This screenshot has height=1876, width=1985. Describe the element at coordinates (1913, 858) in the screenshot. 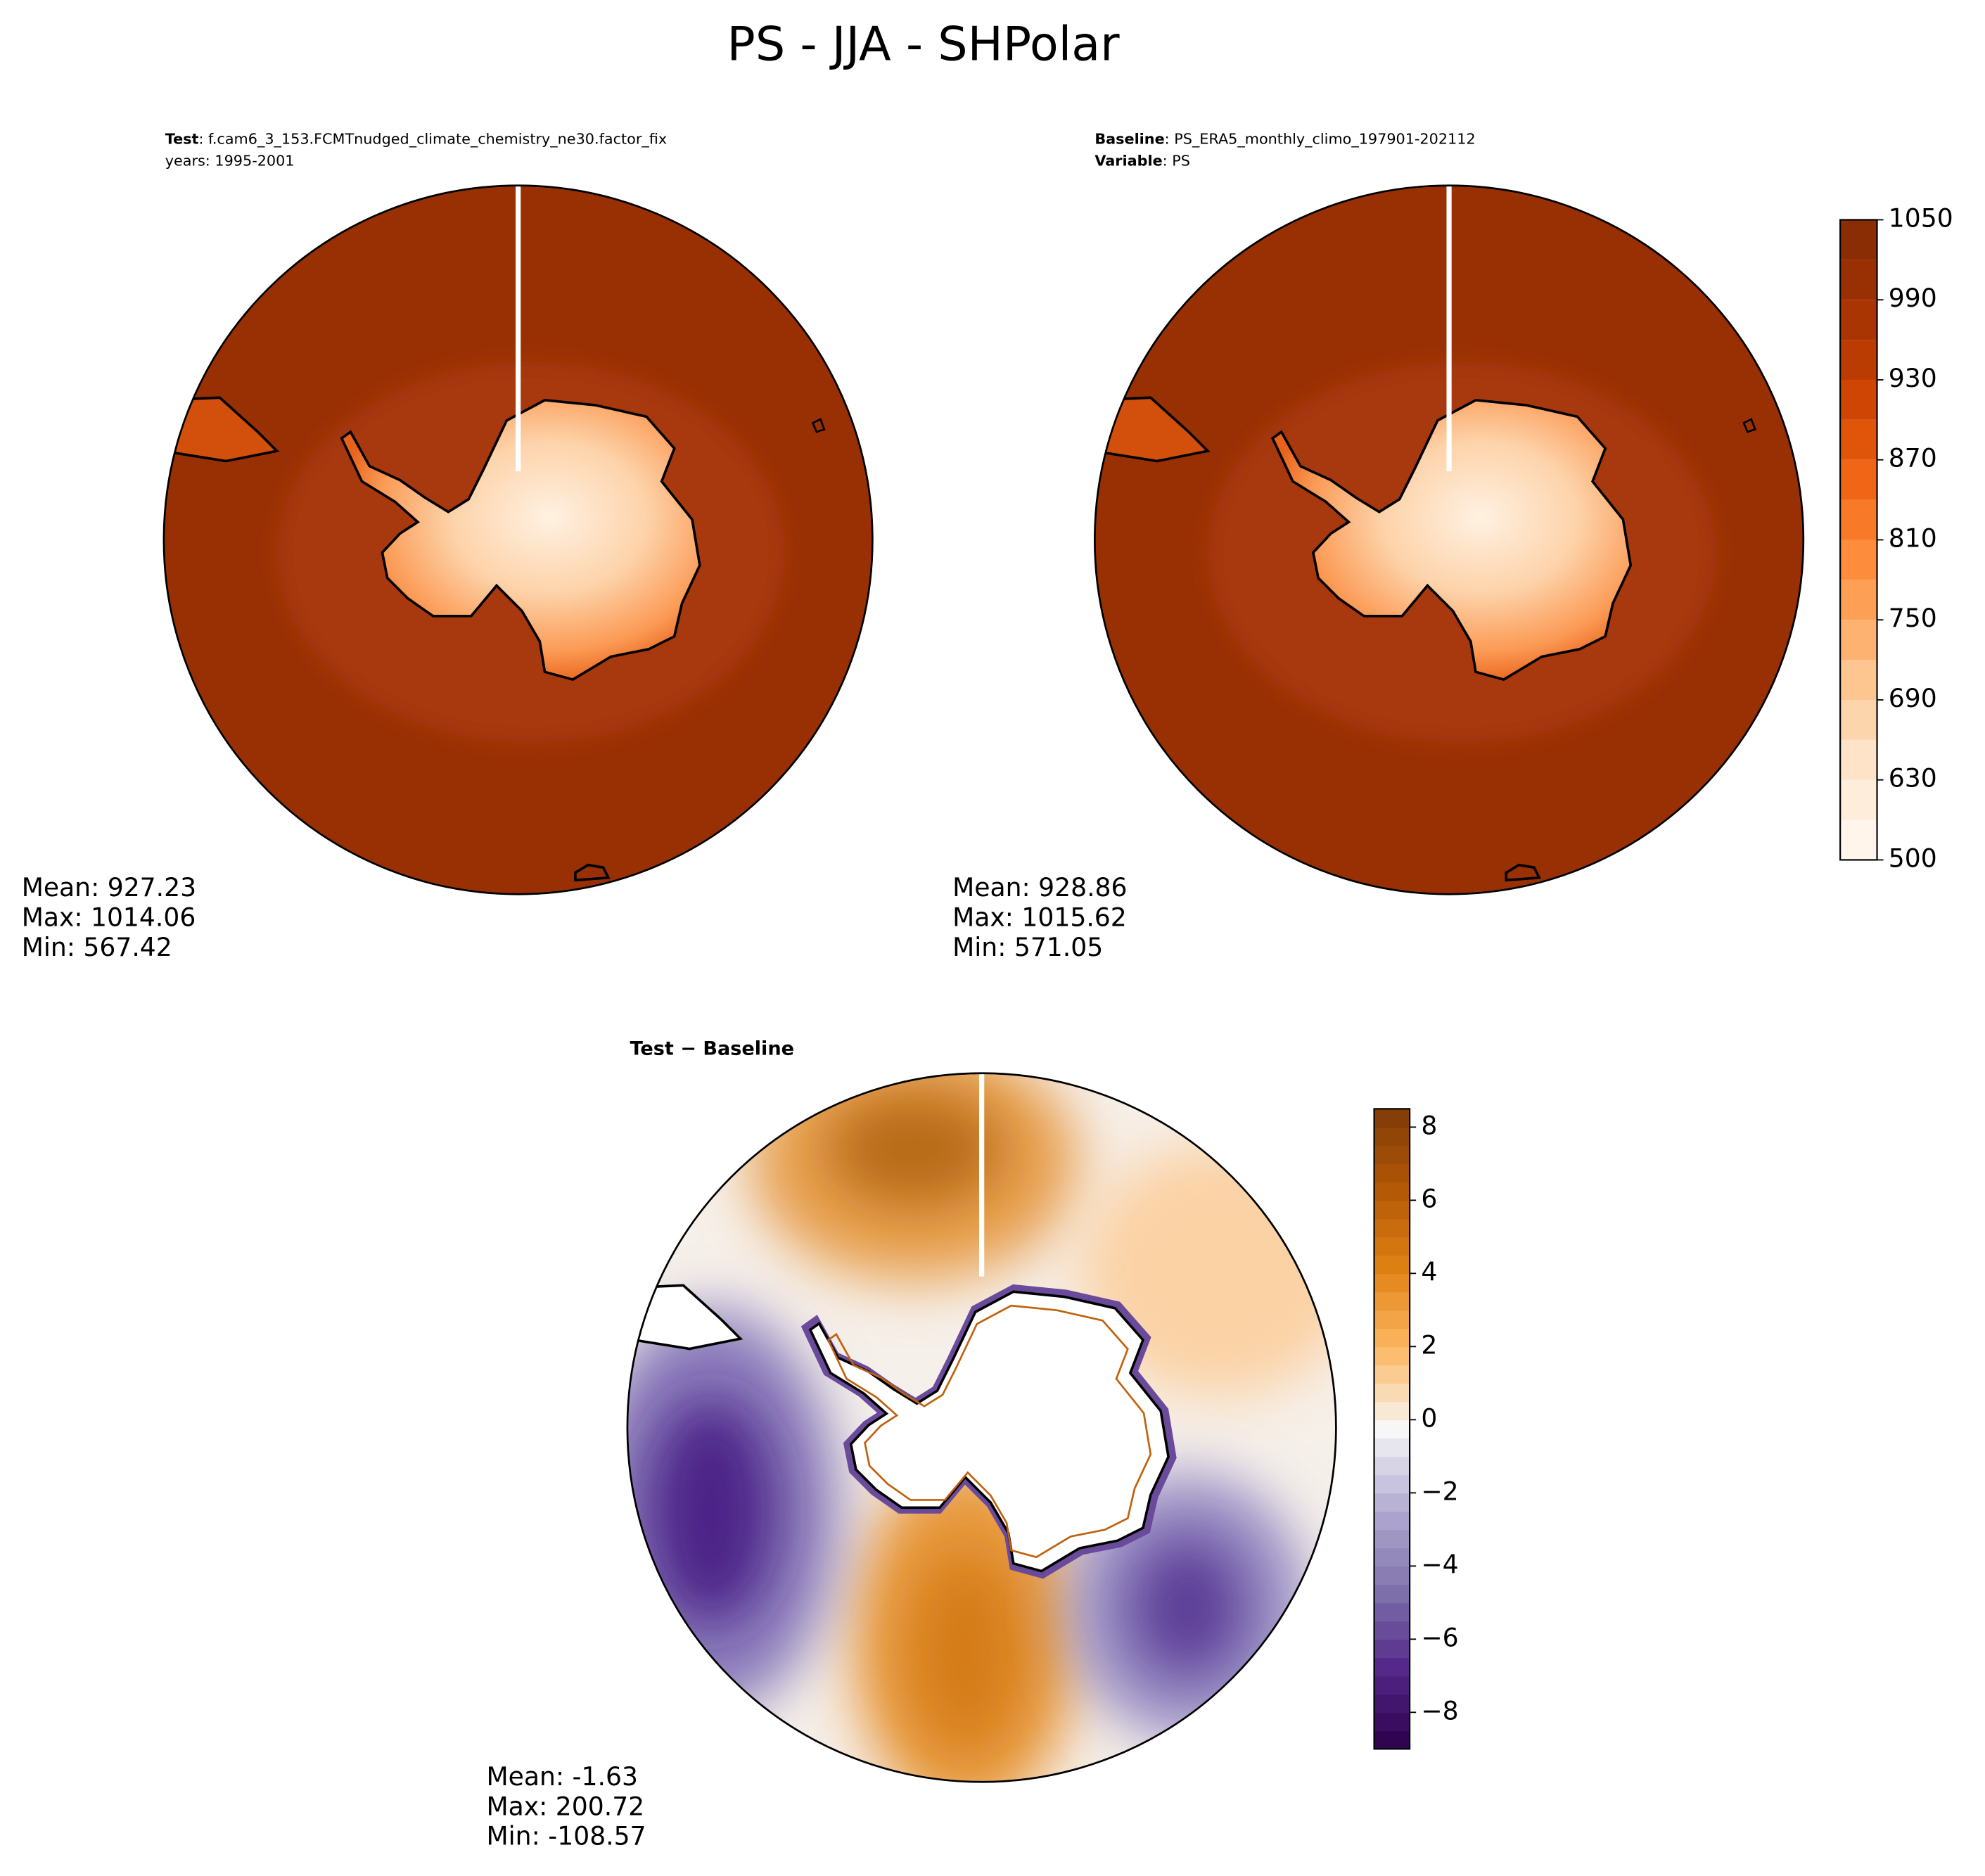

I see `colorbar-tick-label: 500` at that location.